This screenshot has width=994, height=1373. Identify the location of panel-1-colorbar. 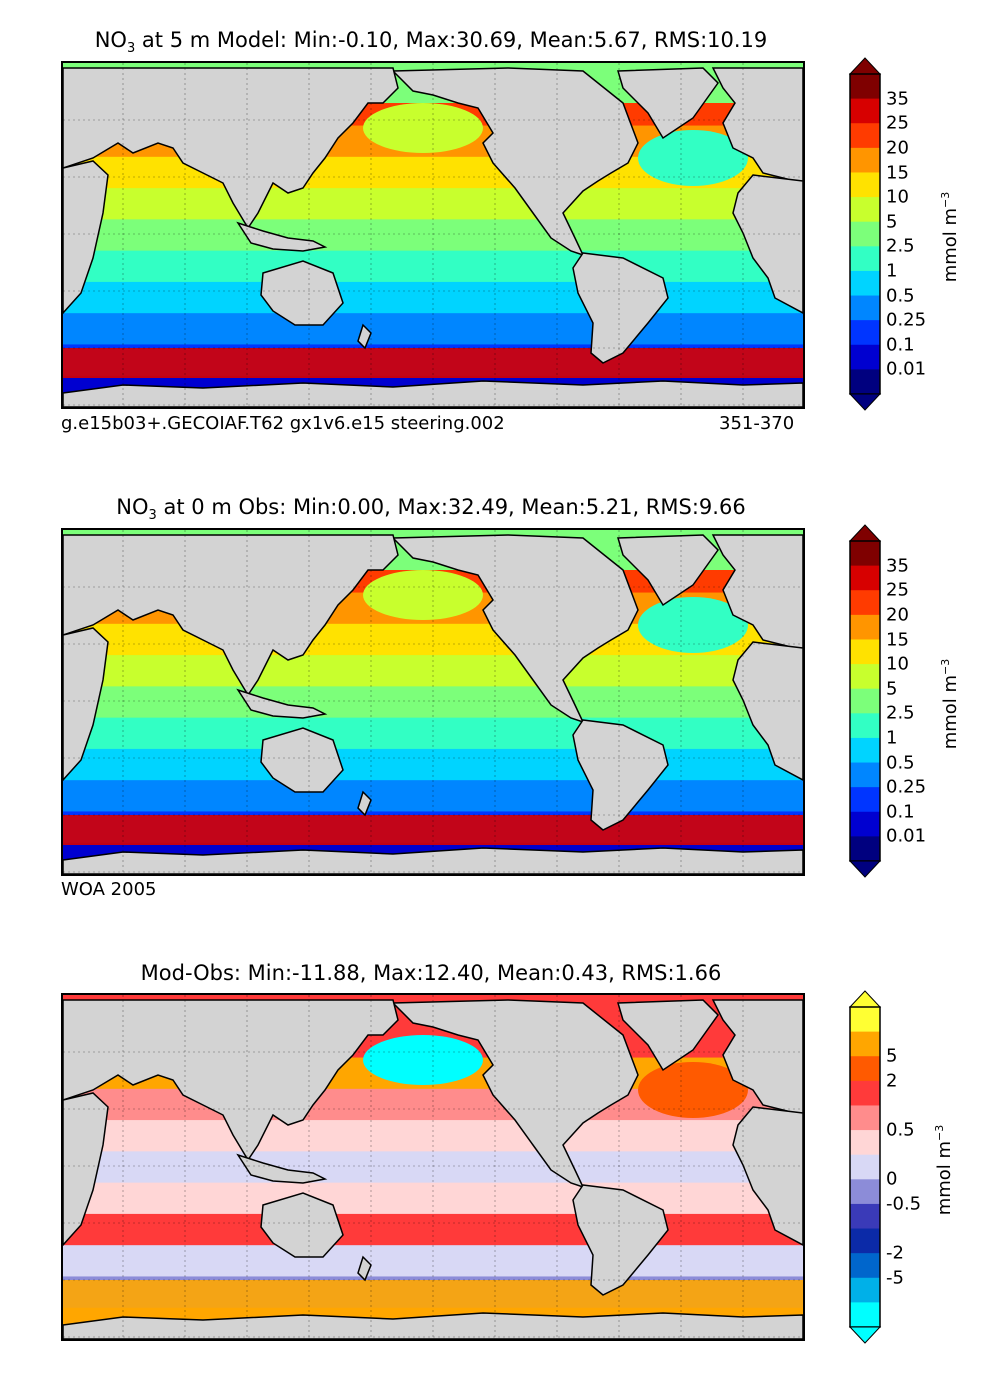
(865, 234).